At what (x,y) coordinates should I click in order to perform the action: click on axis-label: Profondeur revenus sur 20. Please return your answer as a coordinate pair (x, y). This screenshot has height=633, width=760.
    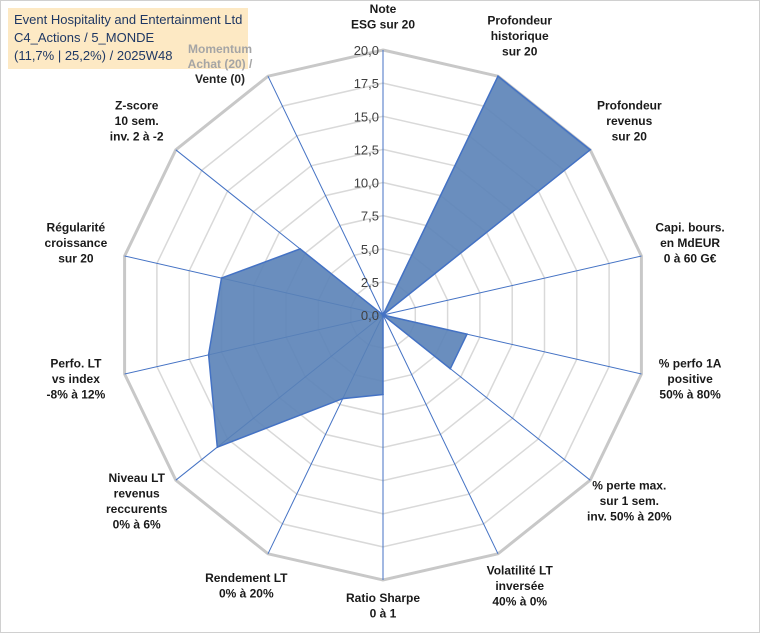
    Looking at the image, I should click on (629, 120).